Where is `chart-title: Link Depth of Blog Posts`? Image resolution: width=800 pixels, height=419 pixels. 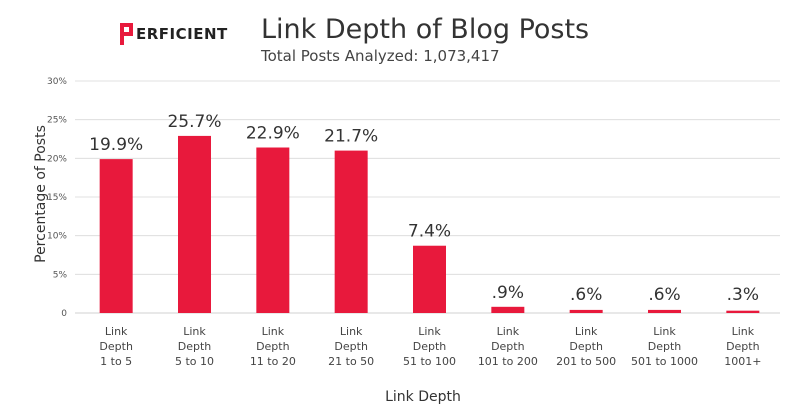 chart-title: Link Depth of Blog Posts is located at coordinates (425, 29).